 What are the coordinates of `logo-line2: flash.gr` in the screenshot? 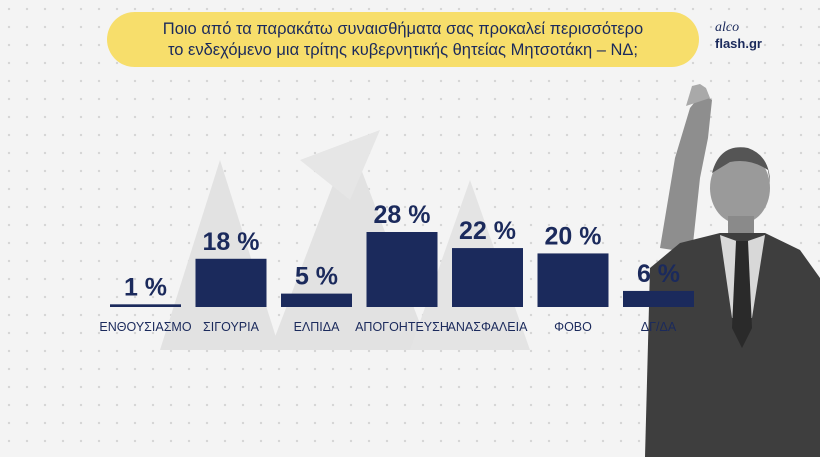 It's located at (738, 43).